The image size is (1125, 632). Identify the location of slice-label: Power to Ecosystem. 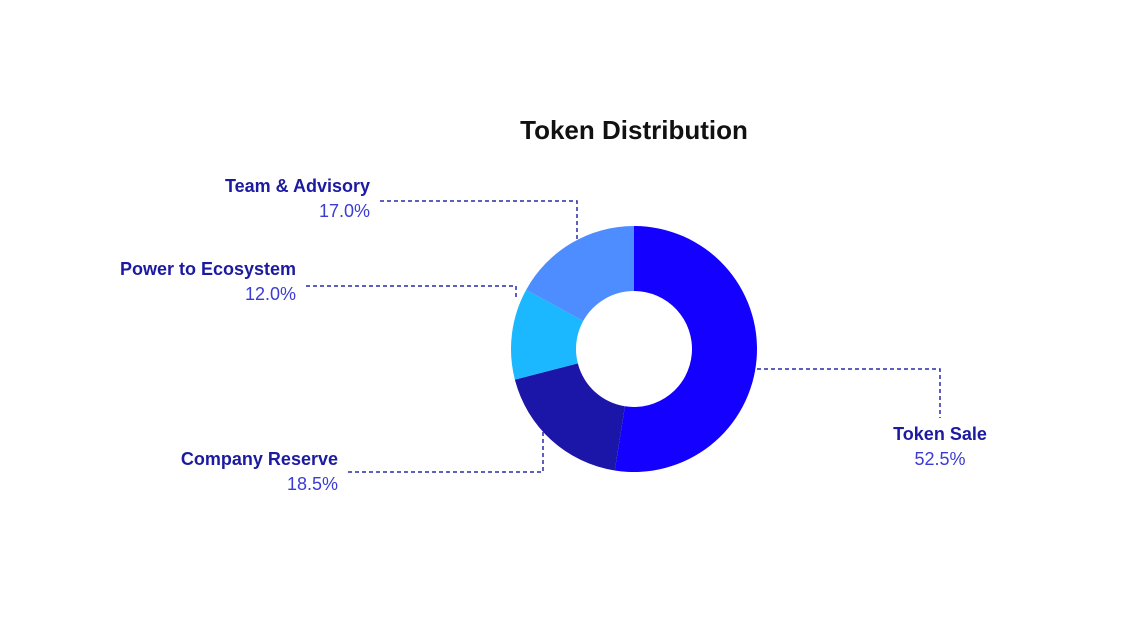
(208, 269).